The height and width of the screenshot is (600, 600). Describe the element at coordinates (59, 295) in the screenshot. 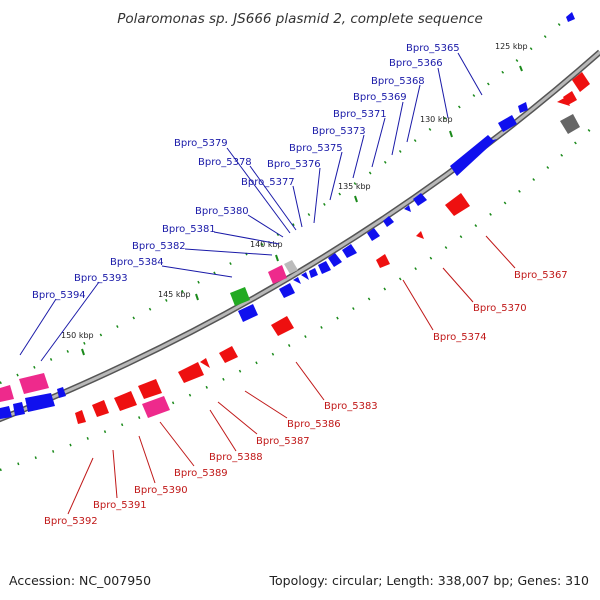

I see `gene-label: Bpro_5394` at that location.